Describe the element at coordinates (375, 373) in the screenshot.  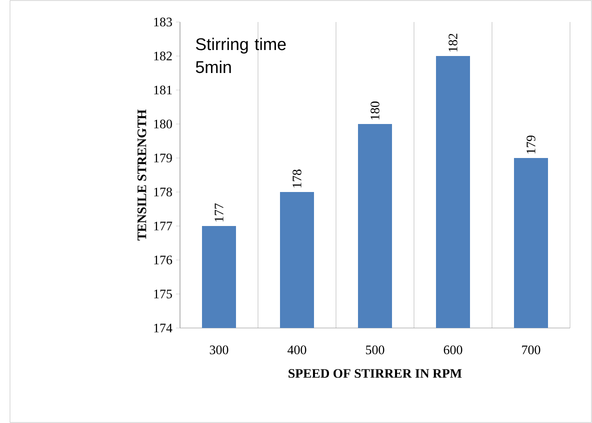
I see `x-axis-title: SPEED OF STIRRER IN RPM` at that location.